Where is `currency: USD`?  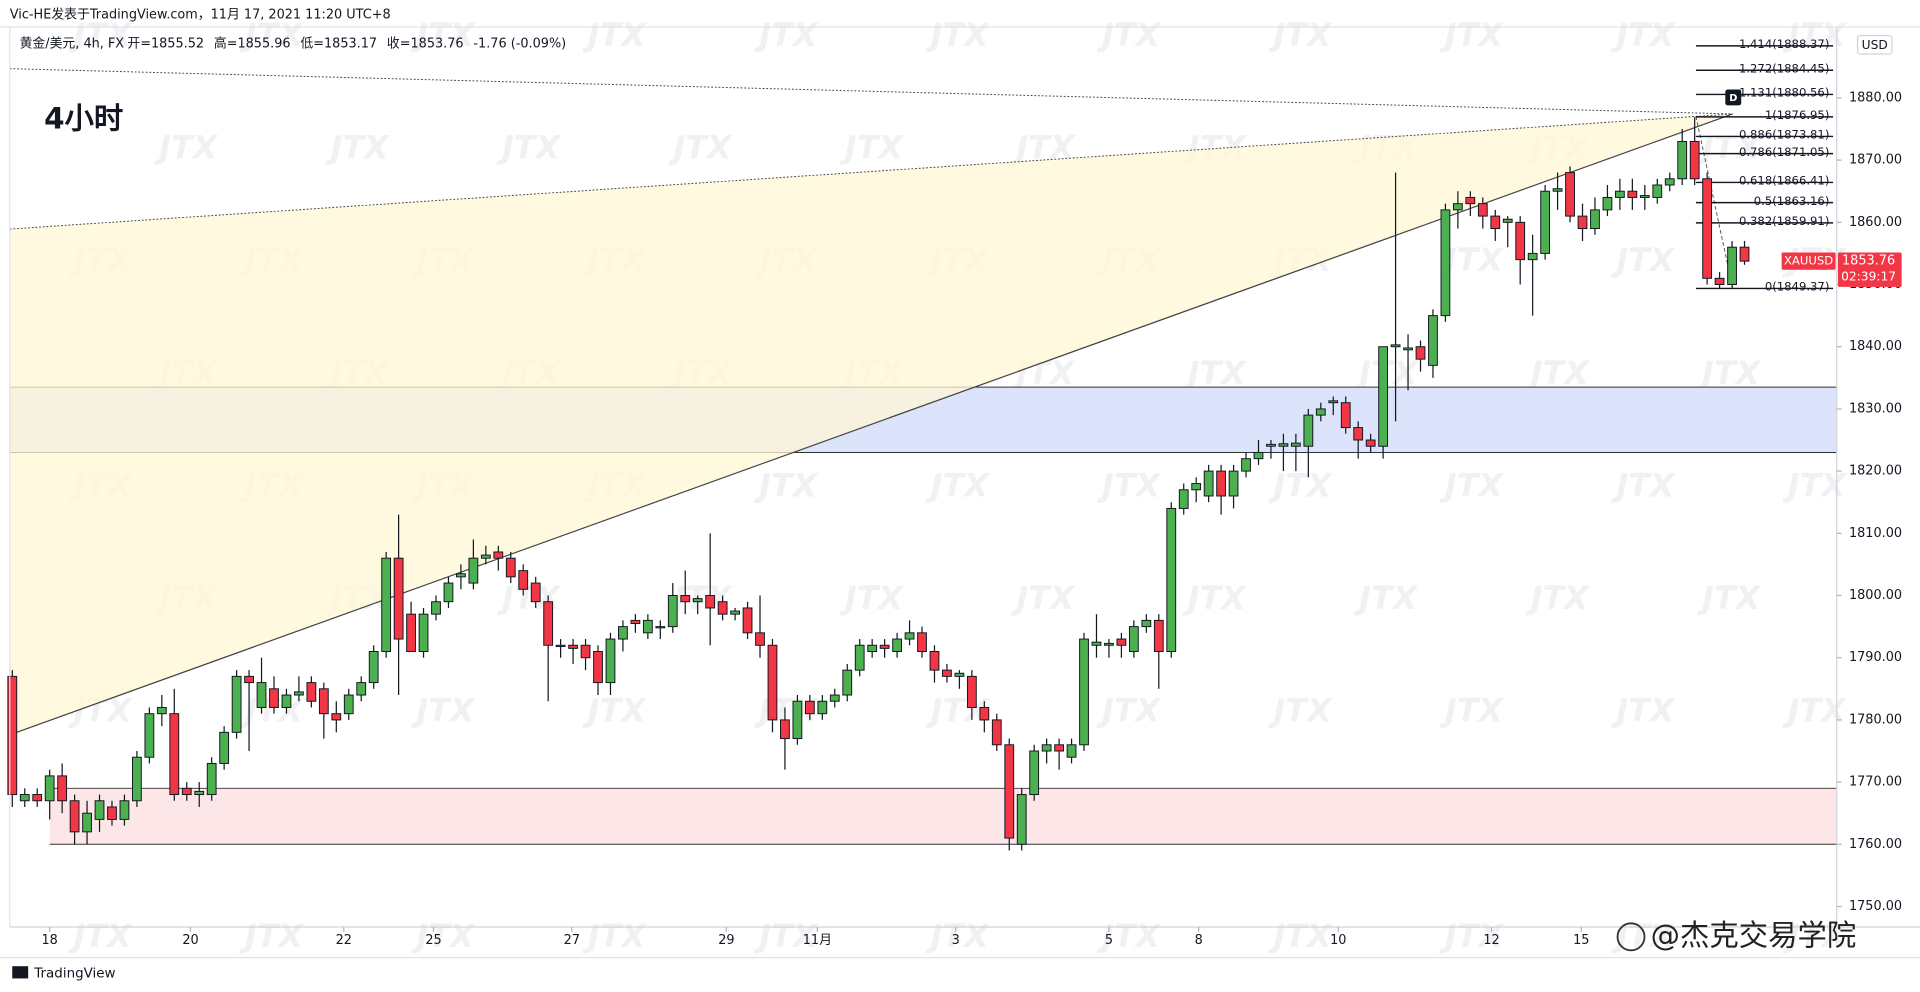 currency: USD is located at coordinates (1875, 45).